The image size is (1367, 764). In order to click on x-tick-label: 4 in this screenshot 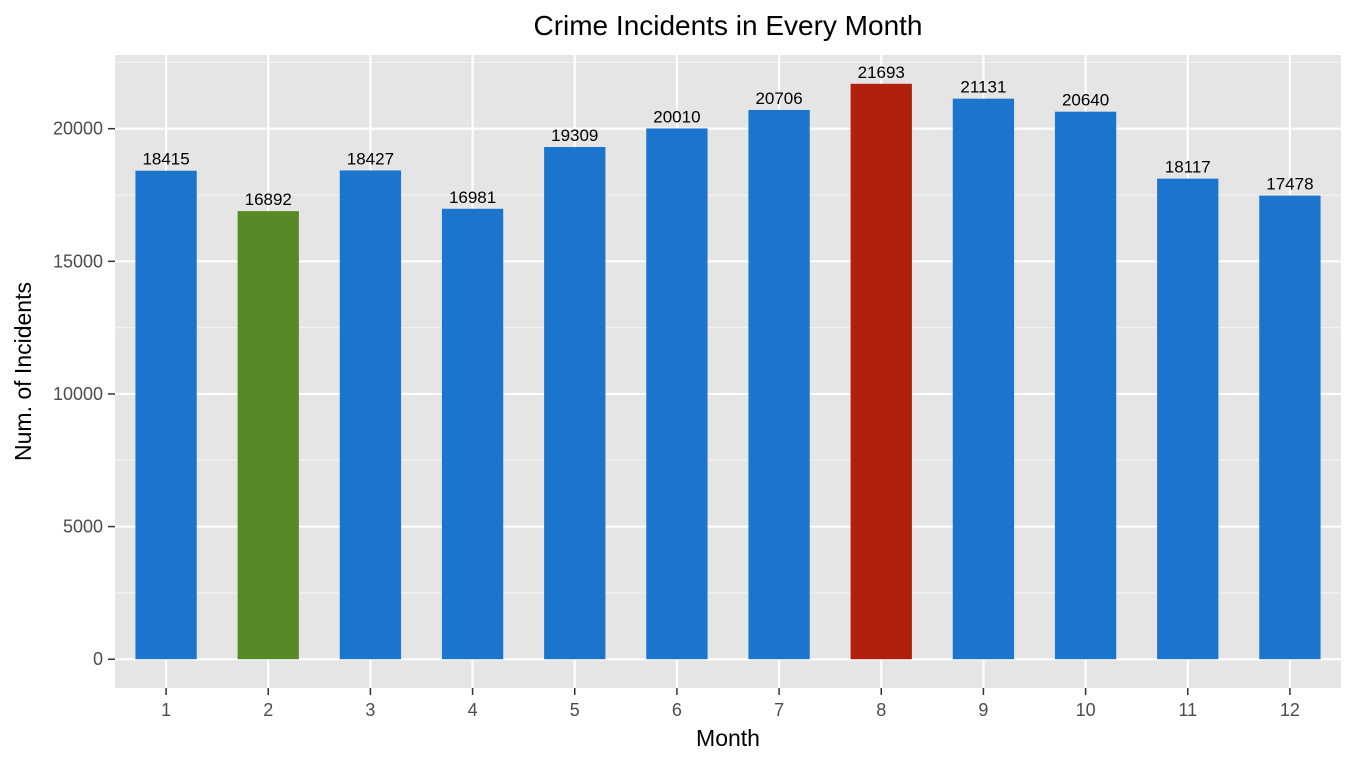, I will do `click(473, 710)`.